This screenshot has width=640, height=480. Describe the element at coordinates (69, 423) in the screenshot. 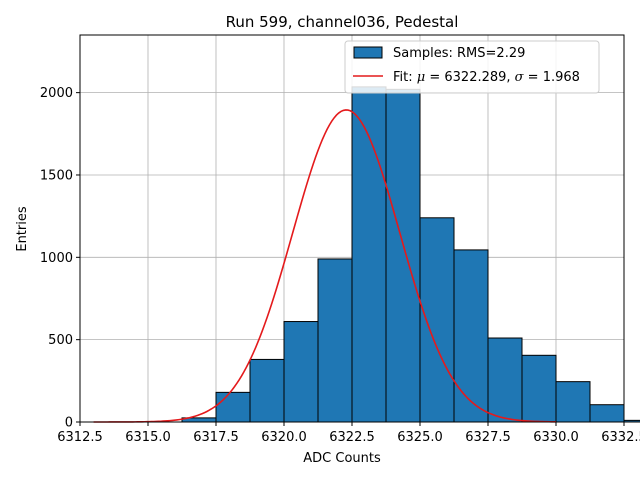

I see `y-tick-label: 0` at that location.